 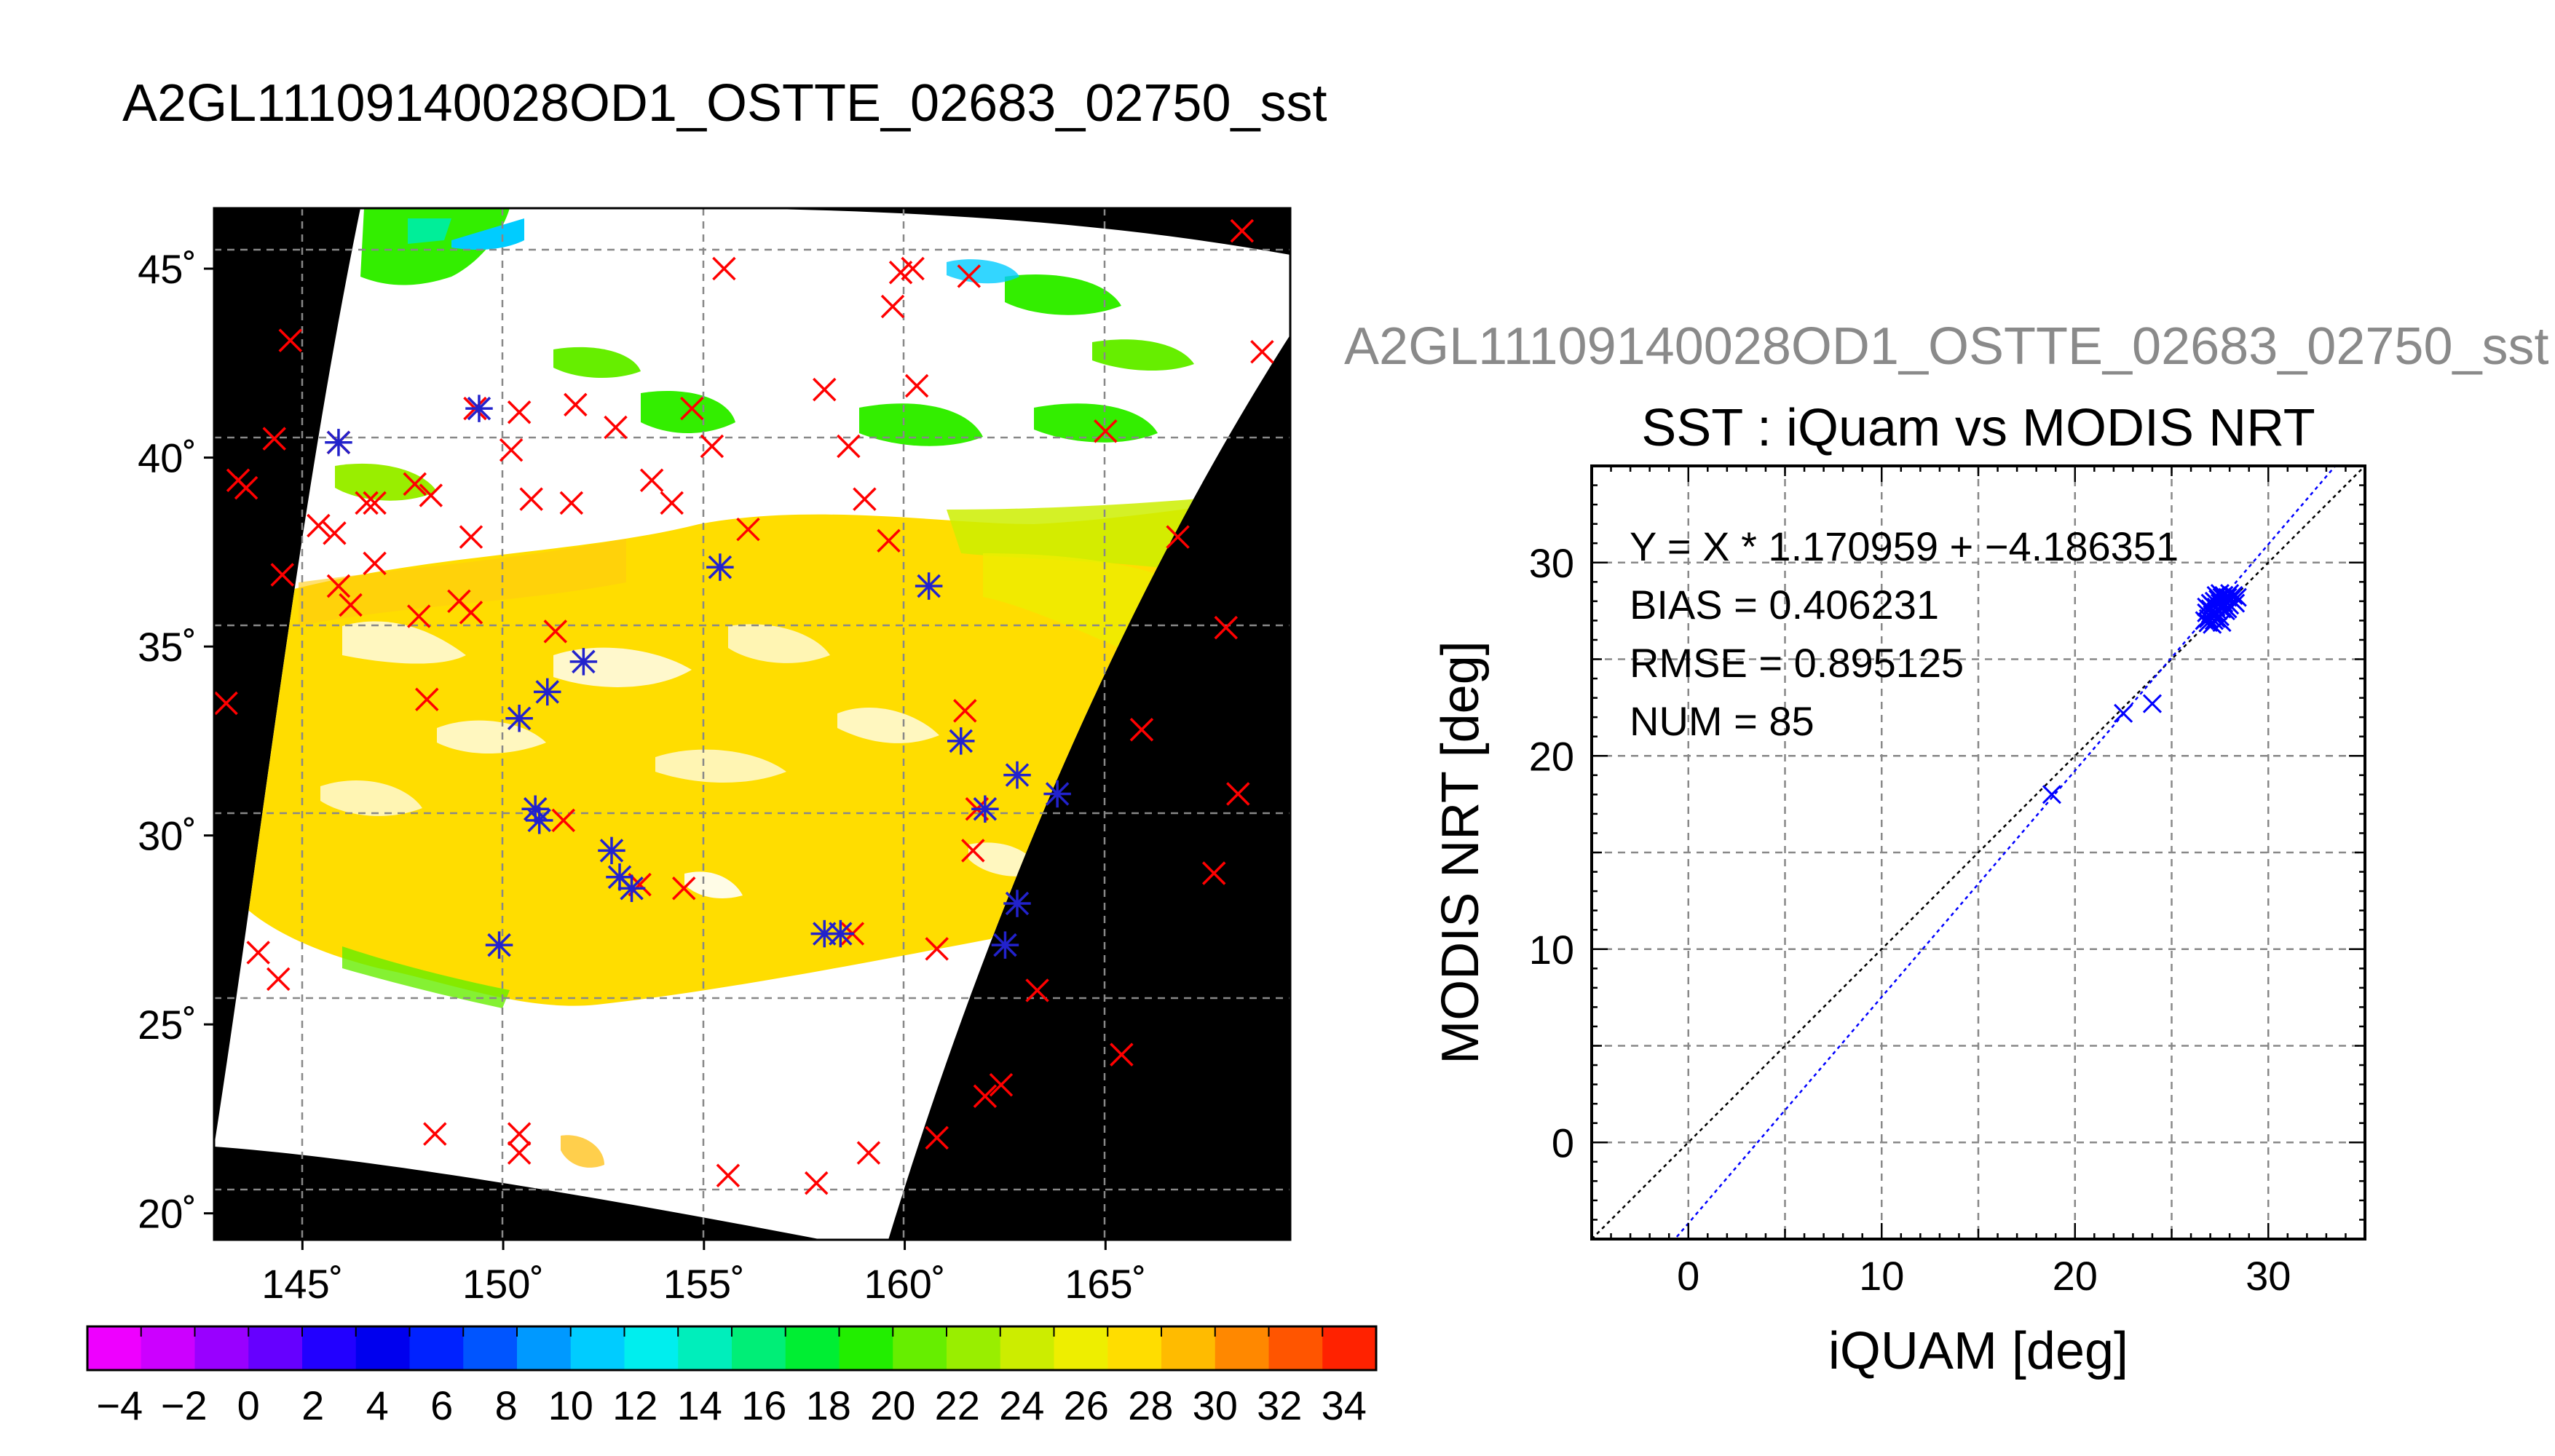 I want to click on main-title: A2GL11109140028OD1_OSTTE_02683_02750_sst, so click(x=724, y=103).